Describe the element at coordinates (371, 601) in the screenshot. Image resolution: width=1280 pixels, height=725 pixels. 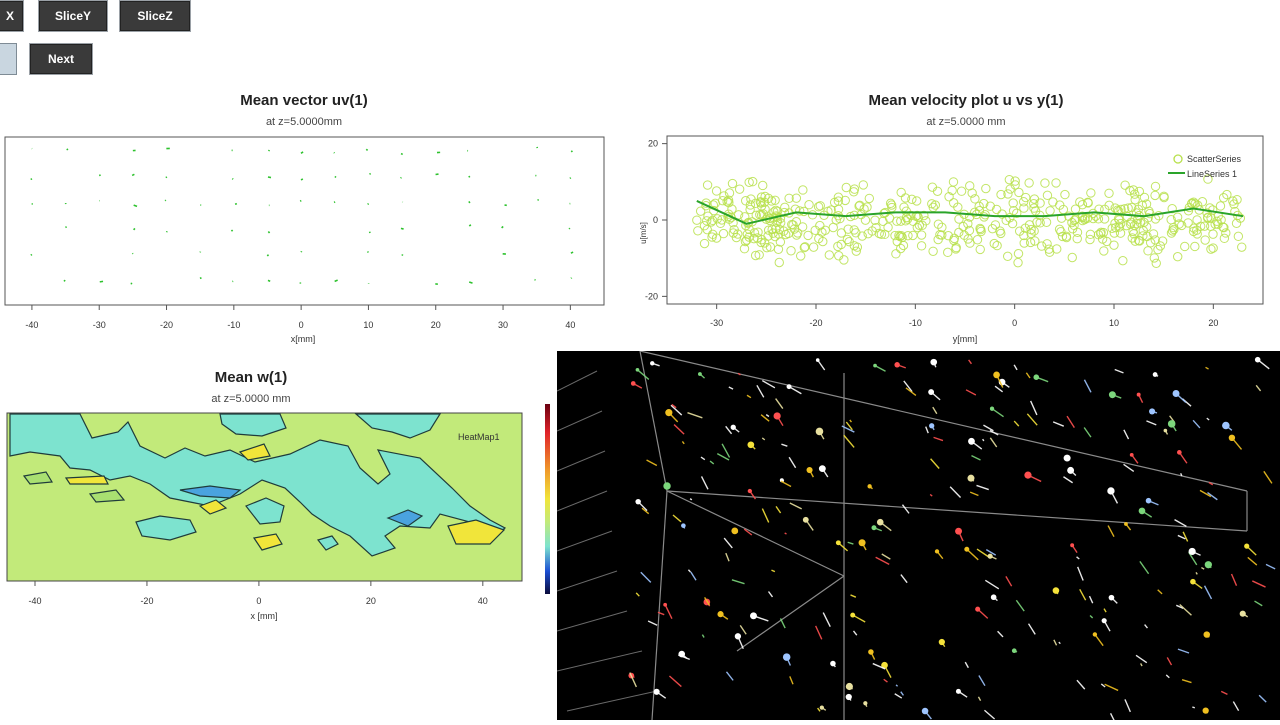
I see `heat-x-tick-label: 20` at that location.